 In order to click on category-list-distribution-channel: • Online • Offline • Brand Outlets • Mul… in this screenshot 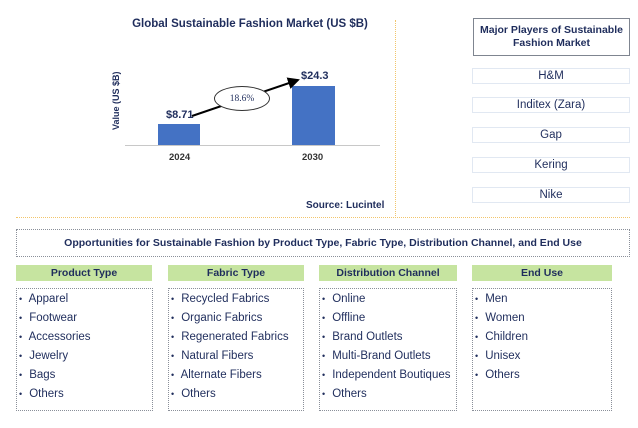, I will do `click(388, 349)`.